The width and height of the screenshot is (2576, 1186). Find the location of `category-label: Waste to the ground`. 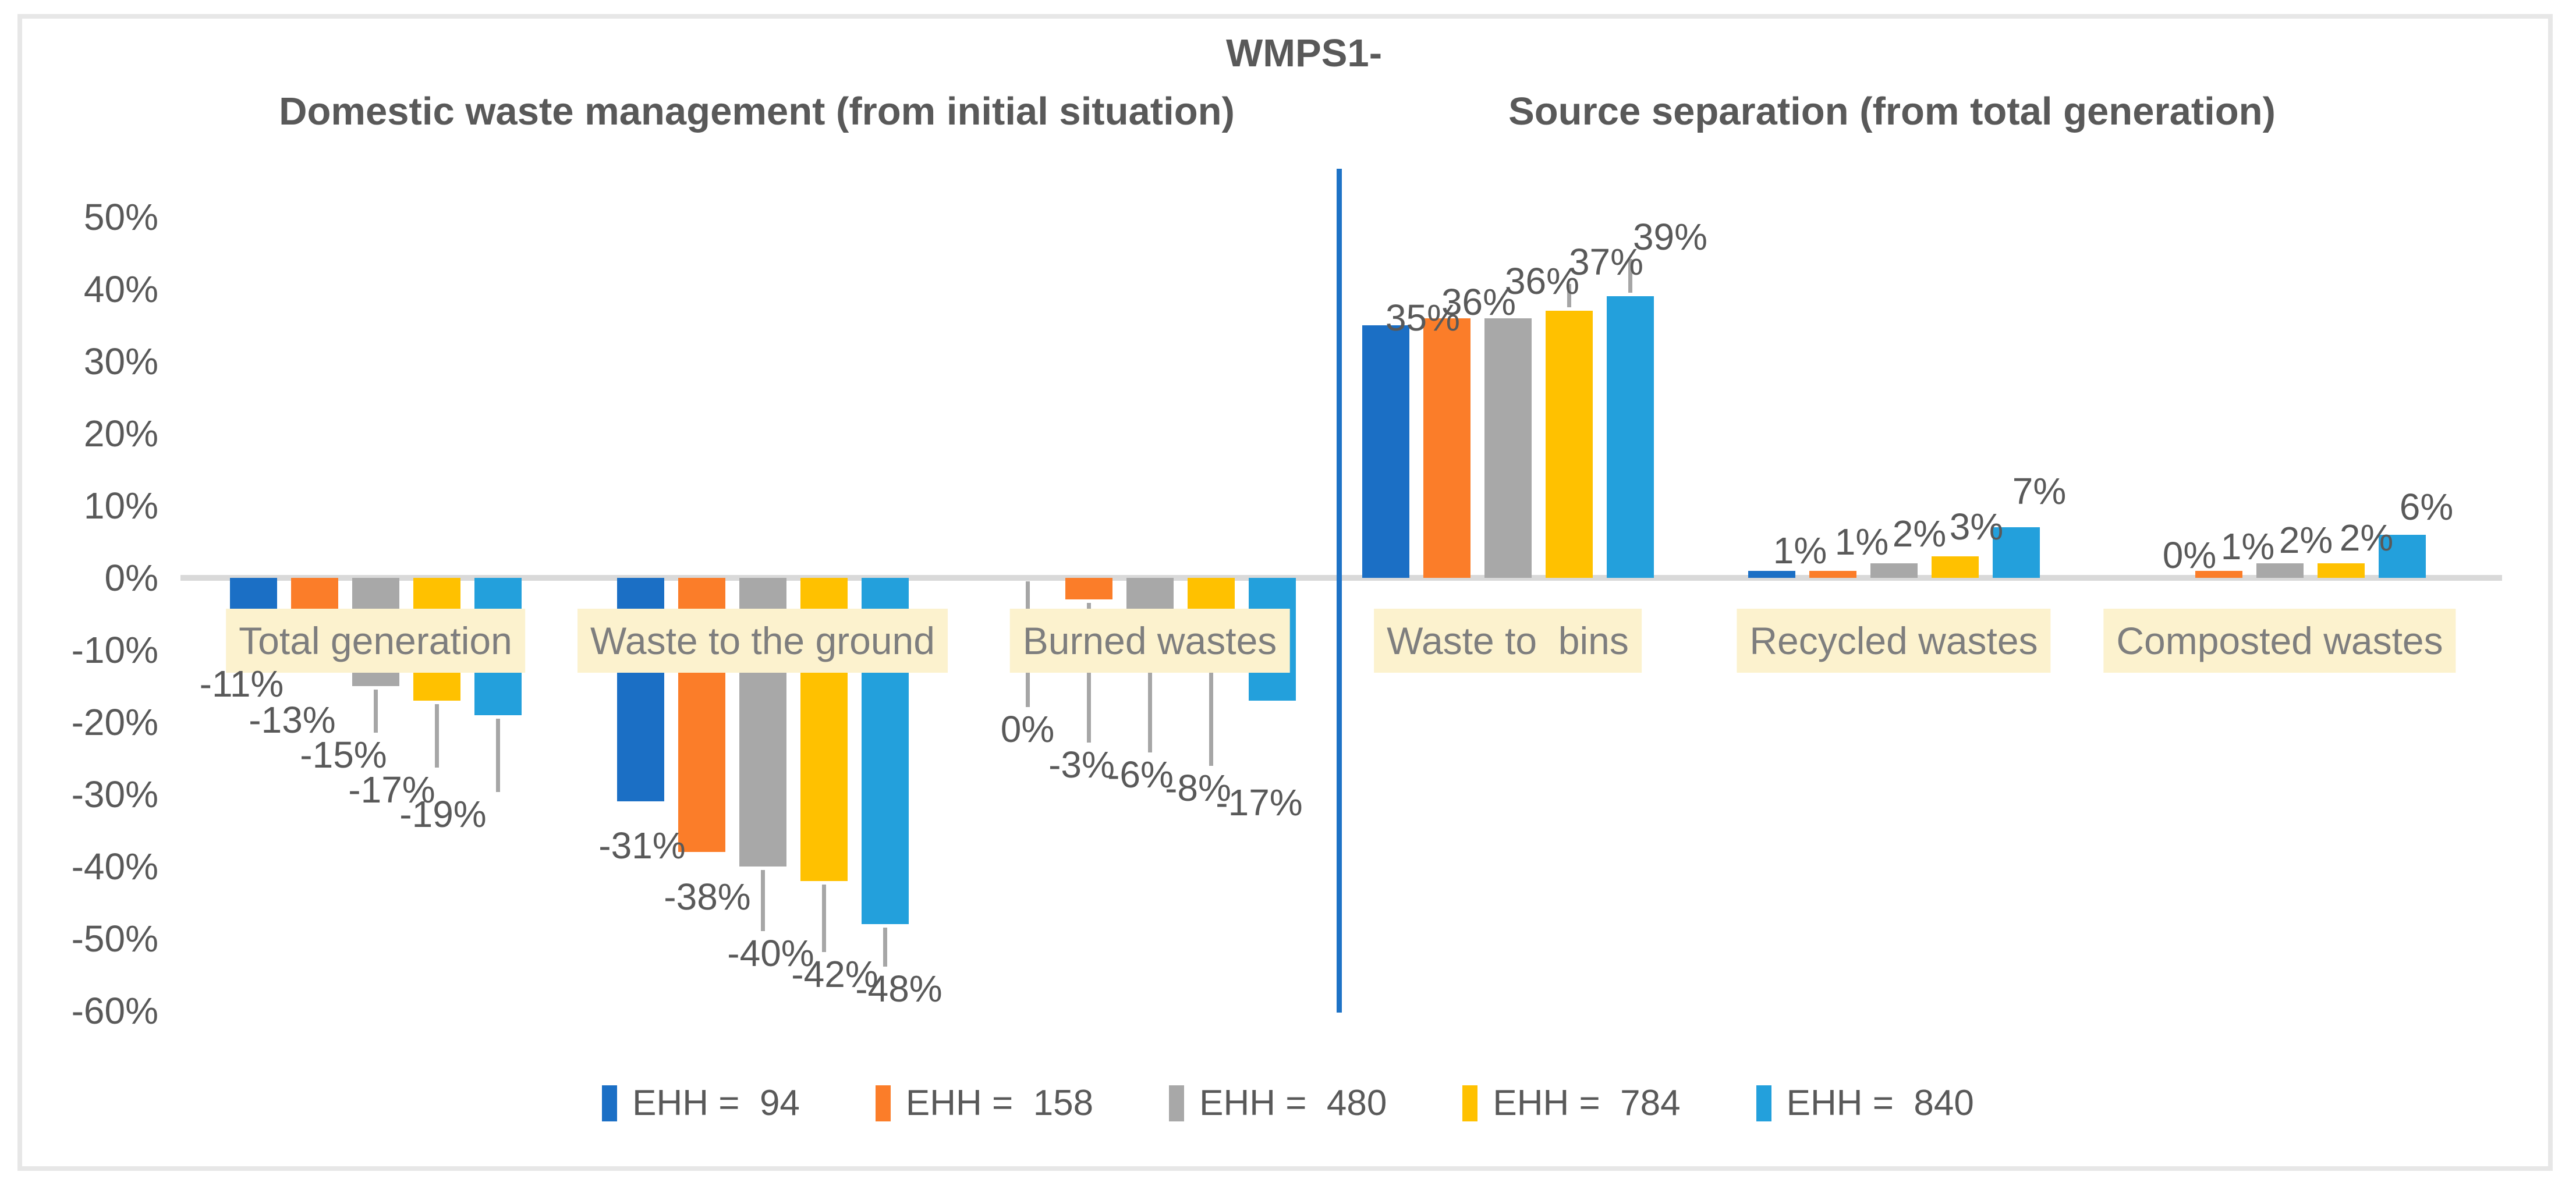

category-label: Waste to the ground is located at coordinates (762, 641).